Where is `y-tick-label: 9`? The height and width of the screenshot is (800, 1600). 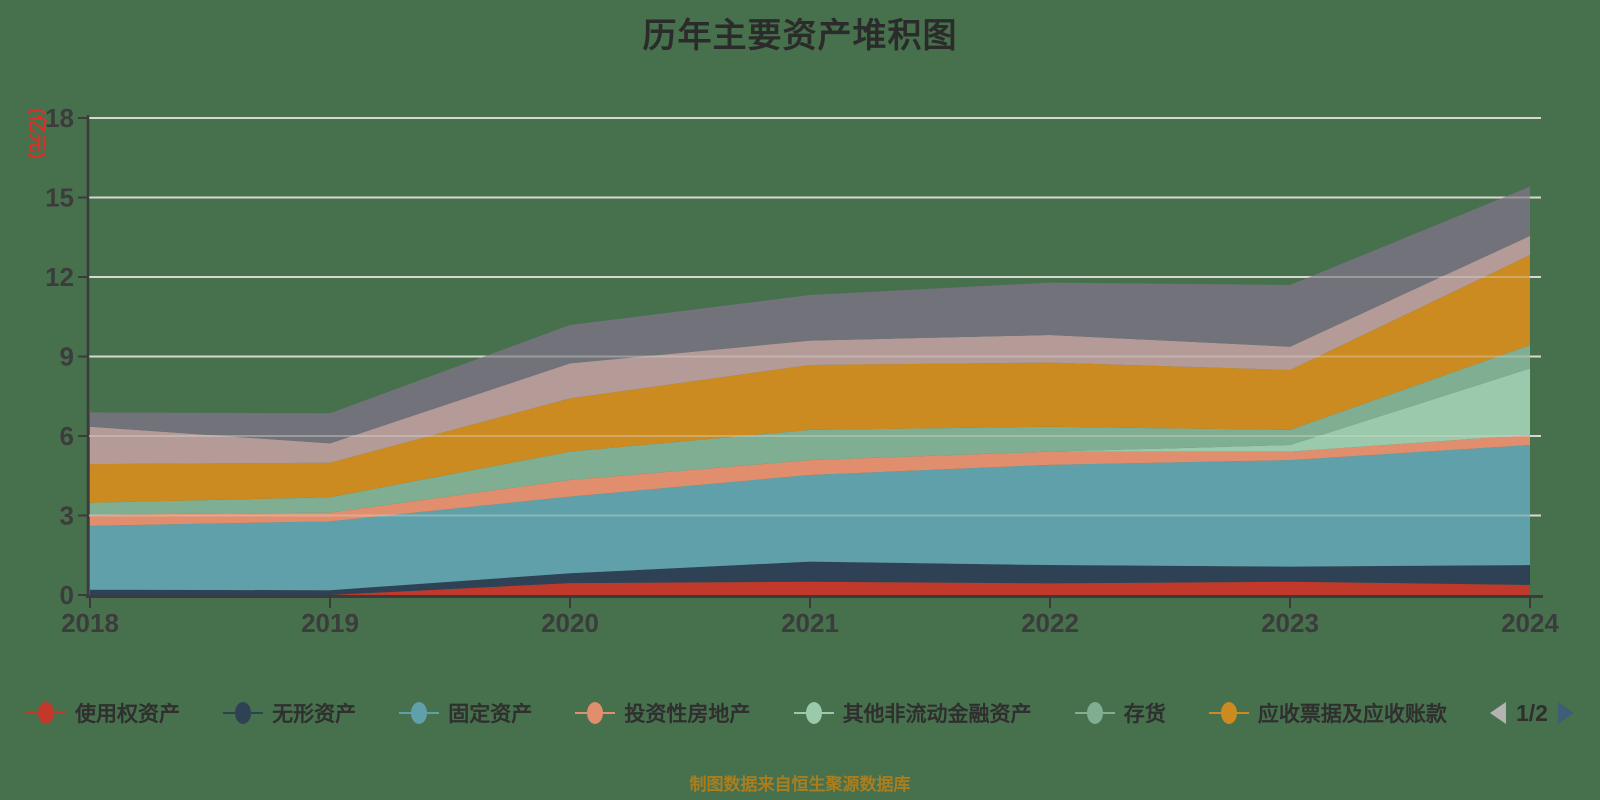 y-tick-label: 9 is located at coordinates (67, 357).